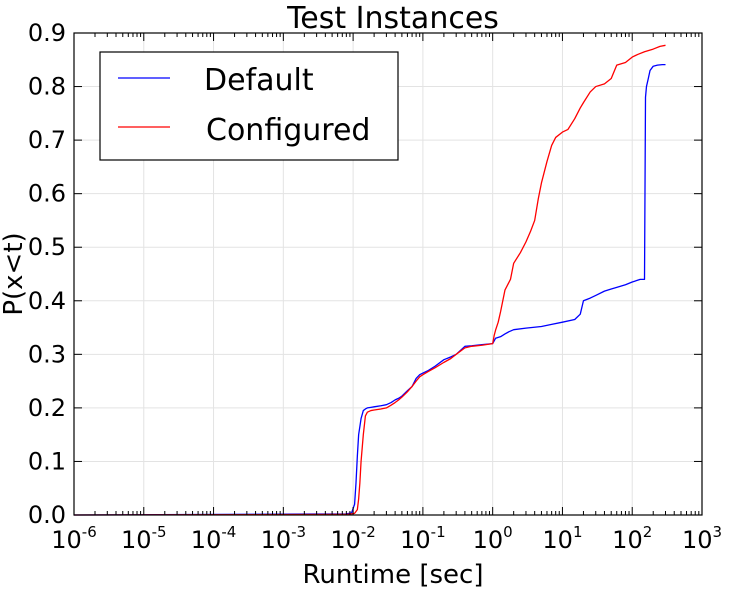  What do you see at coordinates (47, 515) in the screenshot?
I see `y-tick-label: 0.0` at bounding box center [47, 515].